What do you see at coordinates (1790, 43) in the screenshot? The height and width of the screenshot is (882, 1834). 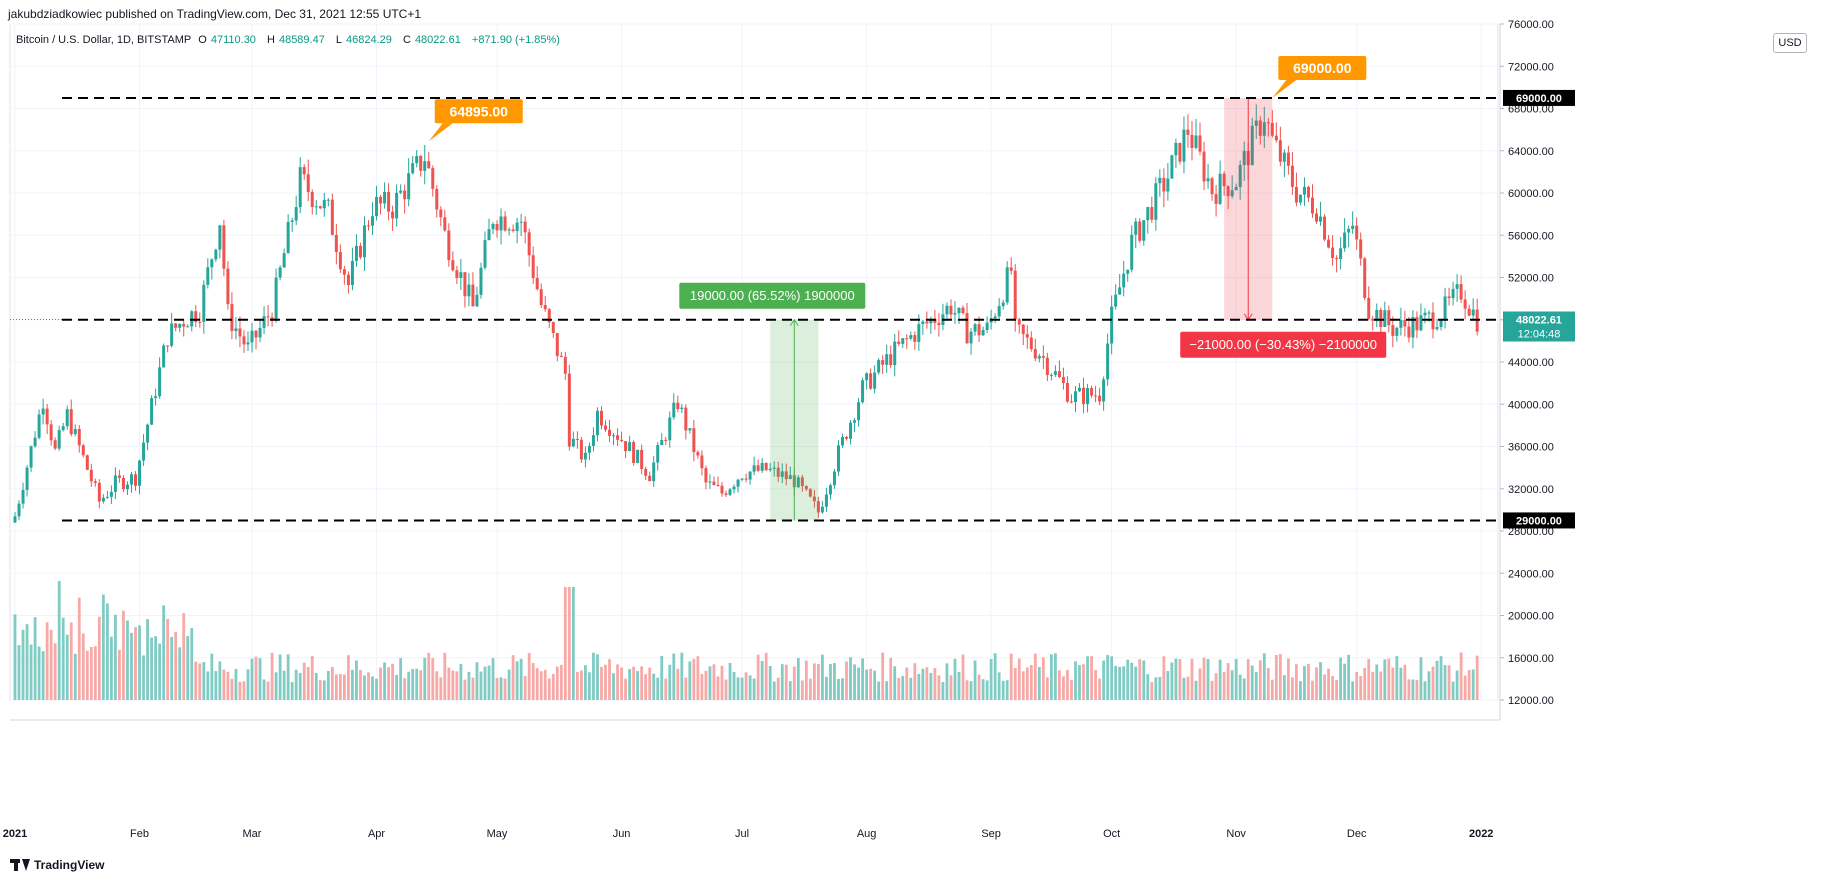 I see `currency-button: USD` at bounding box center [1790, 43].